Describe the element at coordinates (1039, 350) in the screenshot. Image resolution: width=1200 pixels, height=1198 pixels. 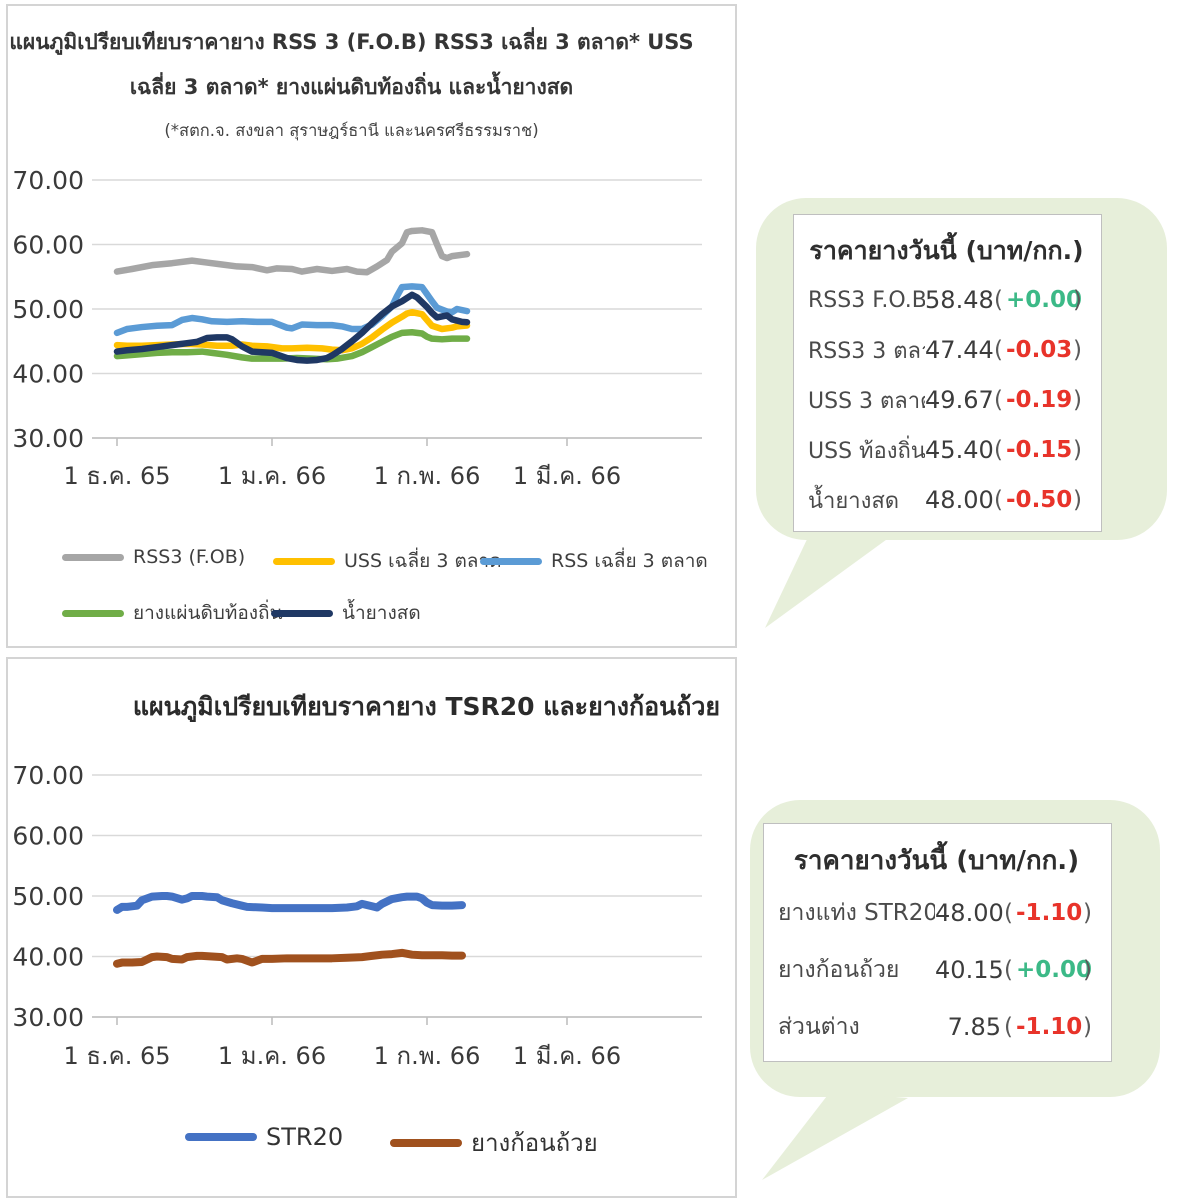
I see `price-change: -0.03` at that location.